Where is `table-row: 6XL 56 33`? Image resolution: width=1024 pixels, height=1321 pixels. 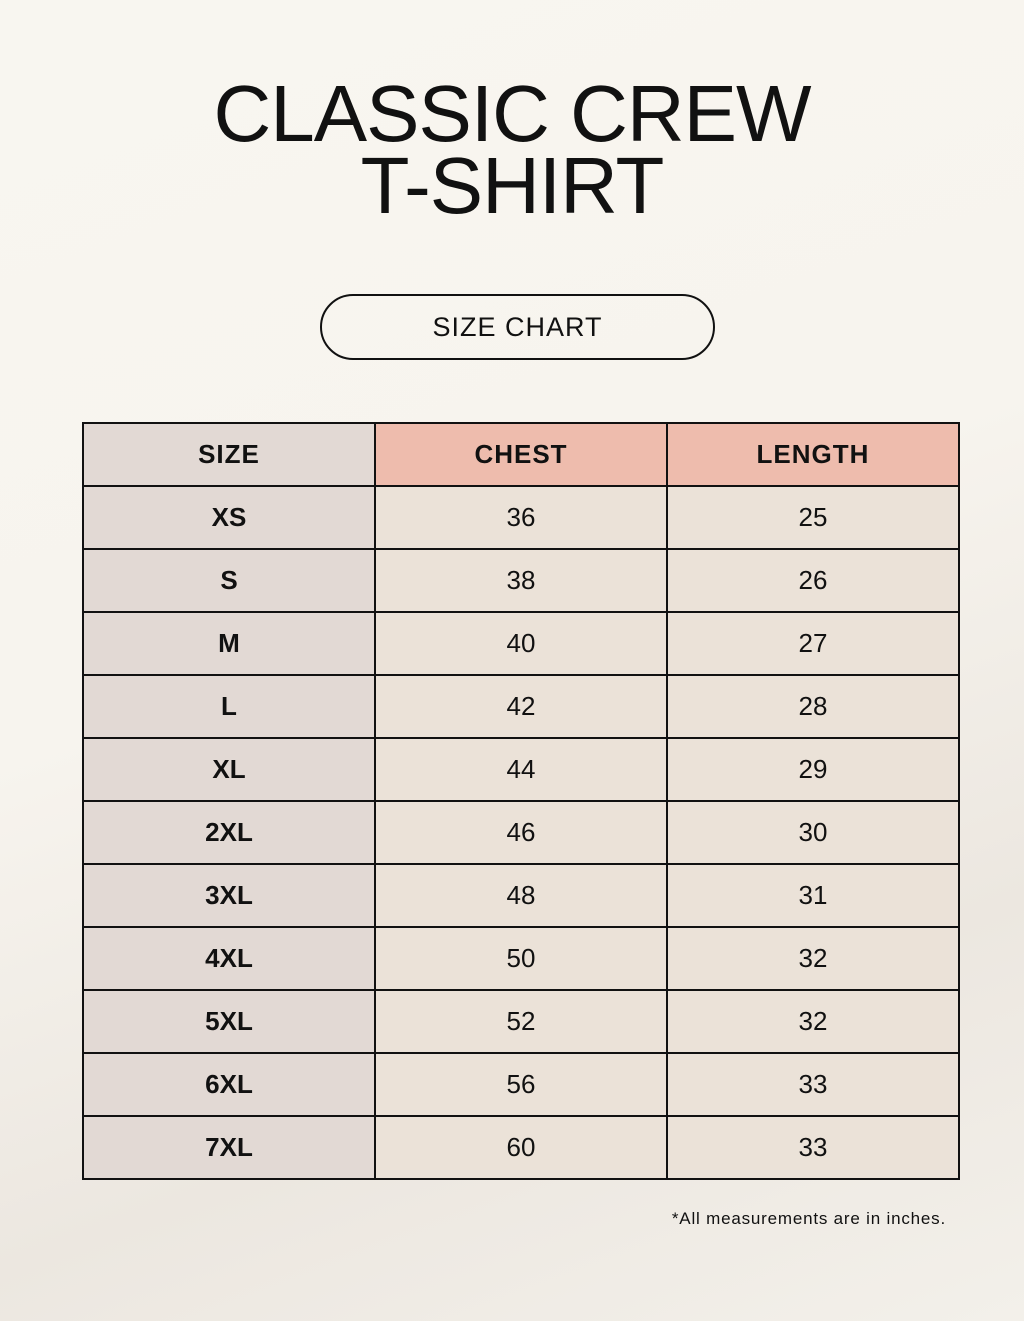
table-row: 6XL 56 33 is located at coordinates (521, 1084).